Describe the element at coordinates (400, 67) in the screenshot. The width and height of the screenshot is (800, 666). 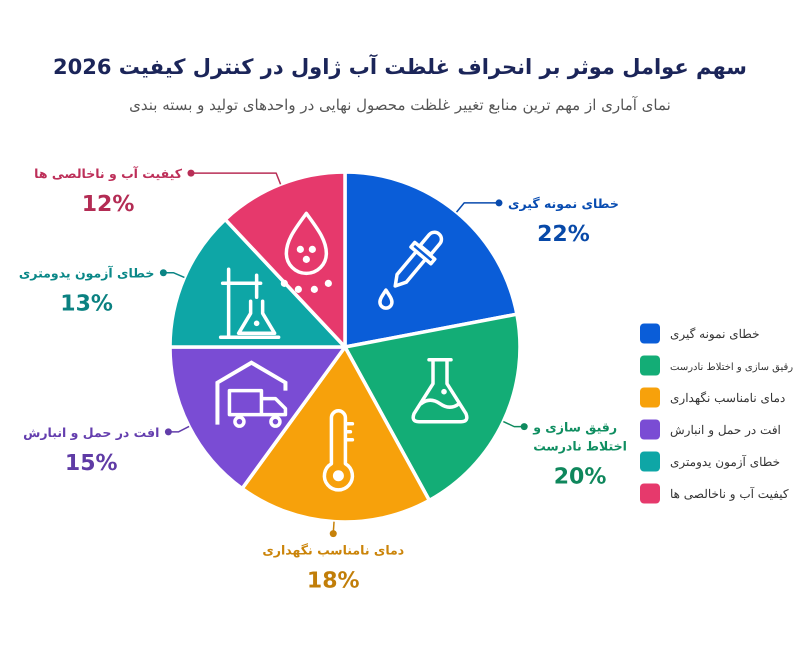
I see `title: سهم عوامل موثر بر انحراف غلظت آب ژاول در کنترل کیفیت 2026` at that location.